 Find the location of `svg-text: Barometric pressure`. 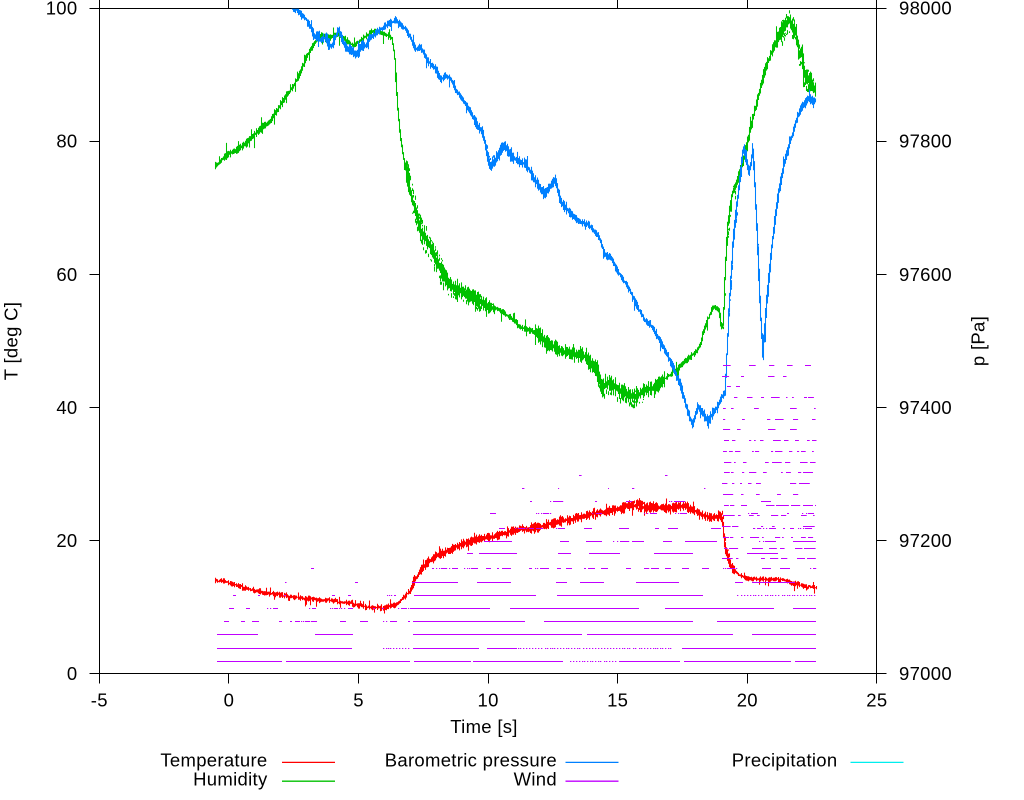

svg-text: Barometric pressure is located at coordinates (471, 760).